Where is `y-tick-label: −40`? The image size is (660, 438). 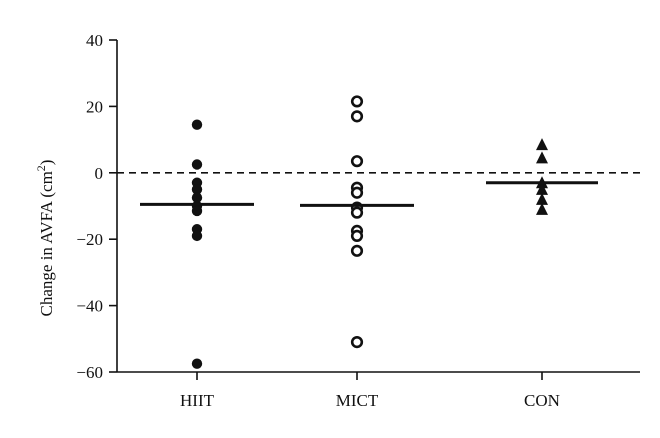
y-tick-label: −40 is located at coordinates (89, 306).